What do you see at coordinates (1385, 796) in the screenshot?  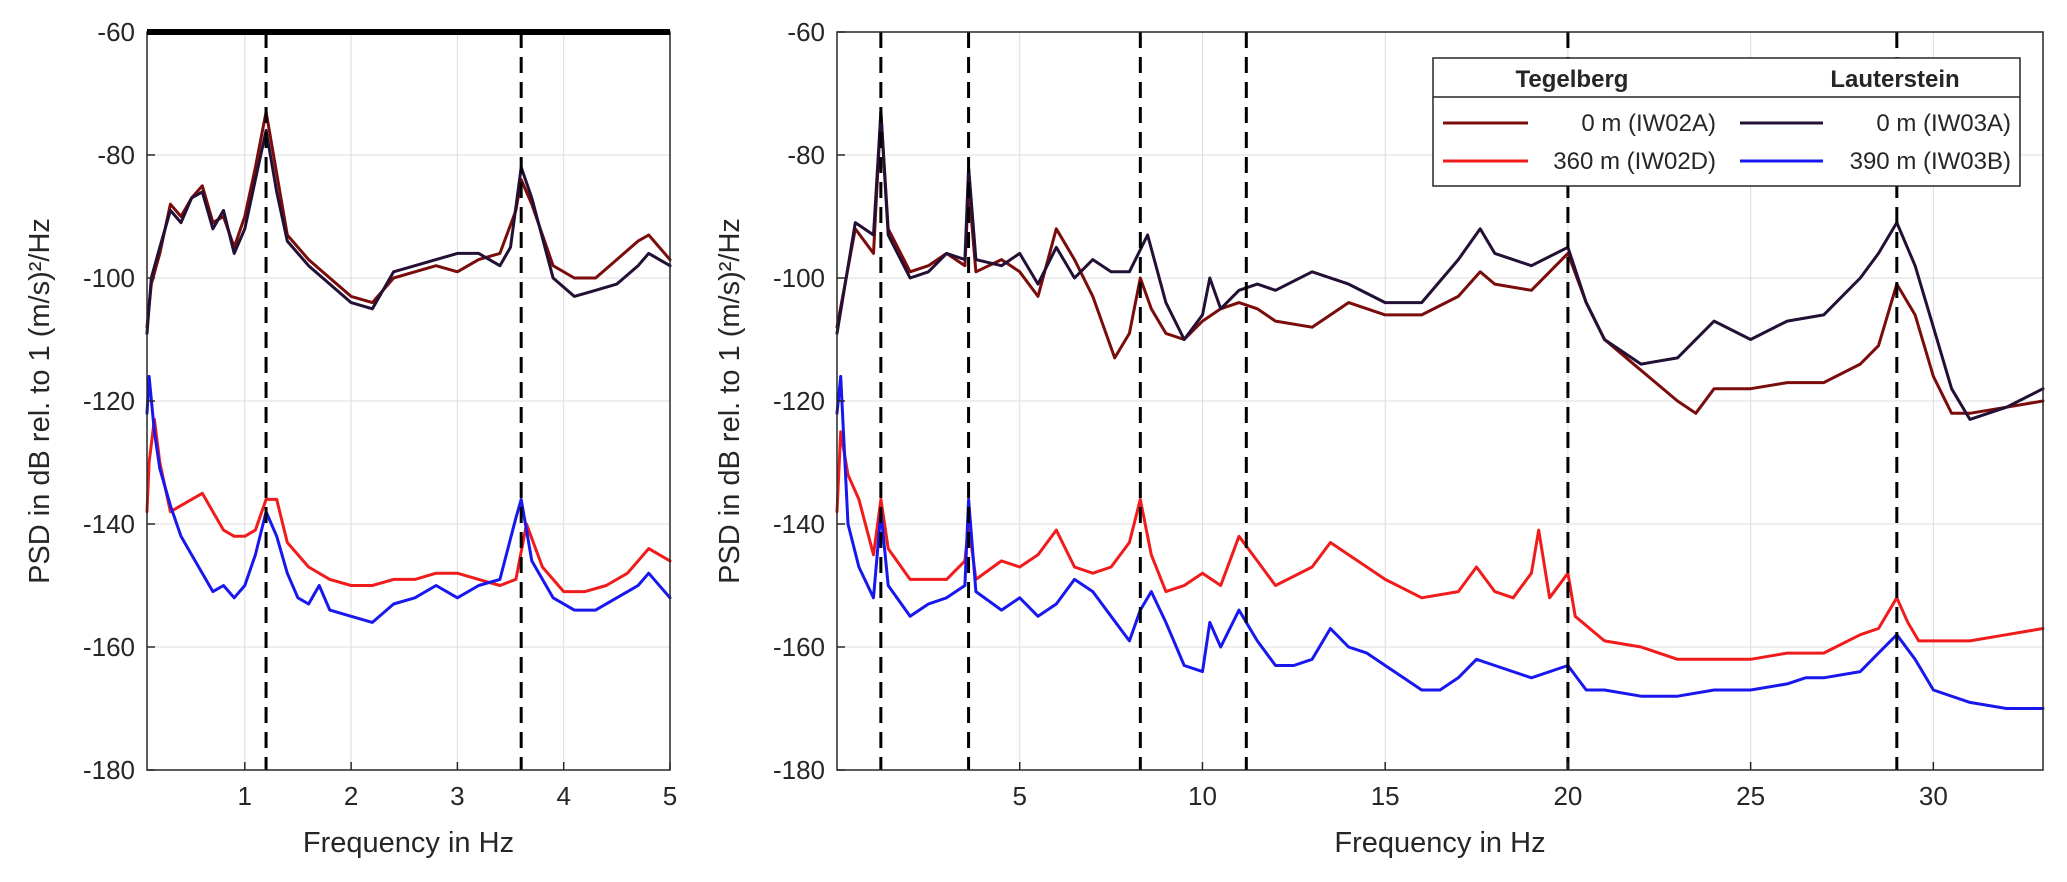 I see `x-tick-label: 15` at bounding box center [1385, 796].